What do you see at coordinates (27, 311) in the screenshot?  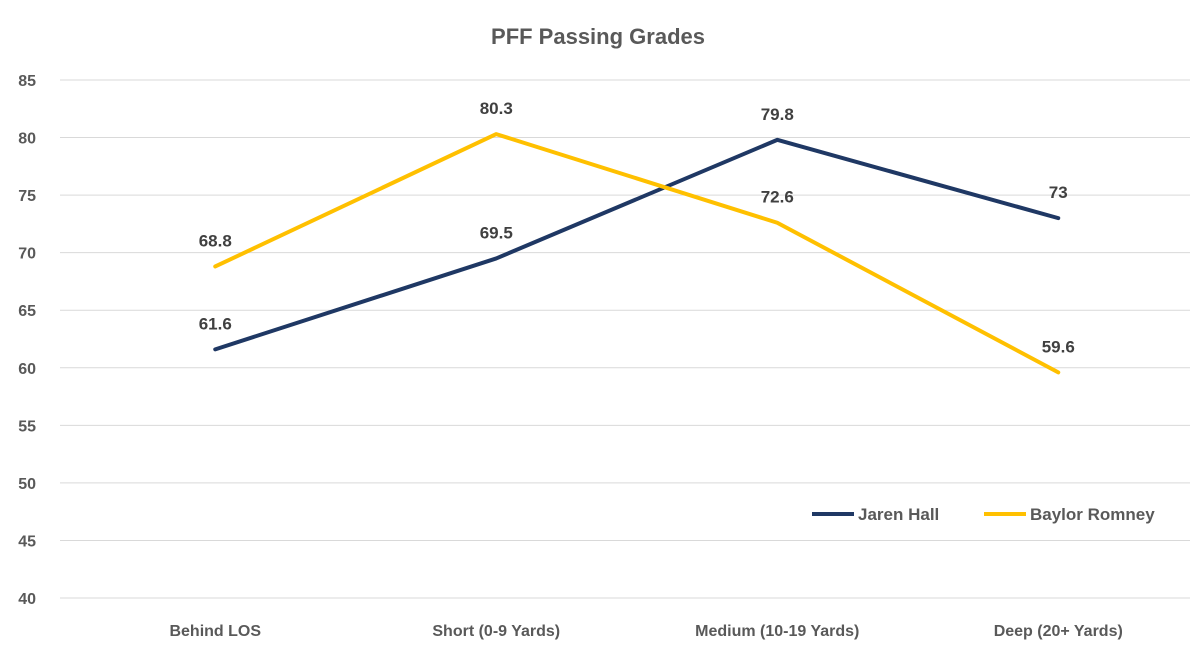 I see `y-tick-label: 65` at bounding box center [27, 311].